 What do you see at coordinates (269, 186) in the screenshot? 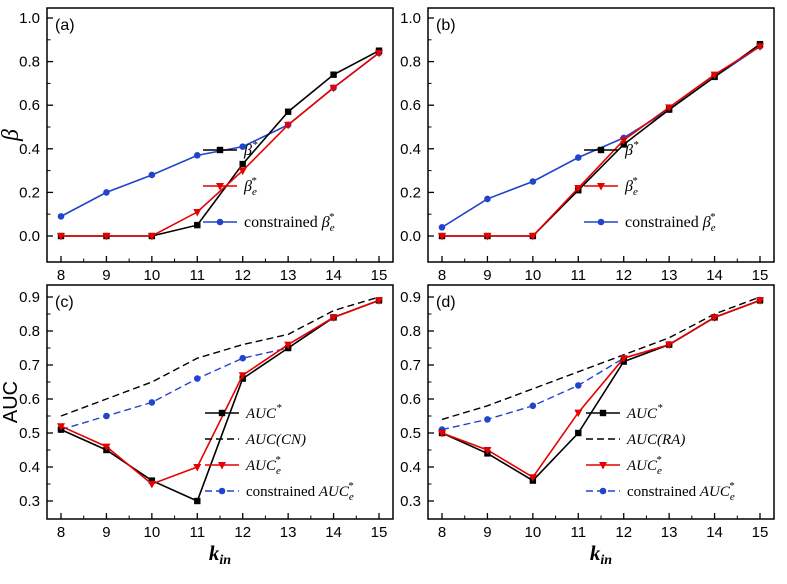
I see `legend-a: β* βe* constrained βe*` at bounding box center [269, 186].